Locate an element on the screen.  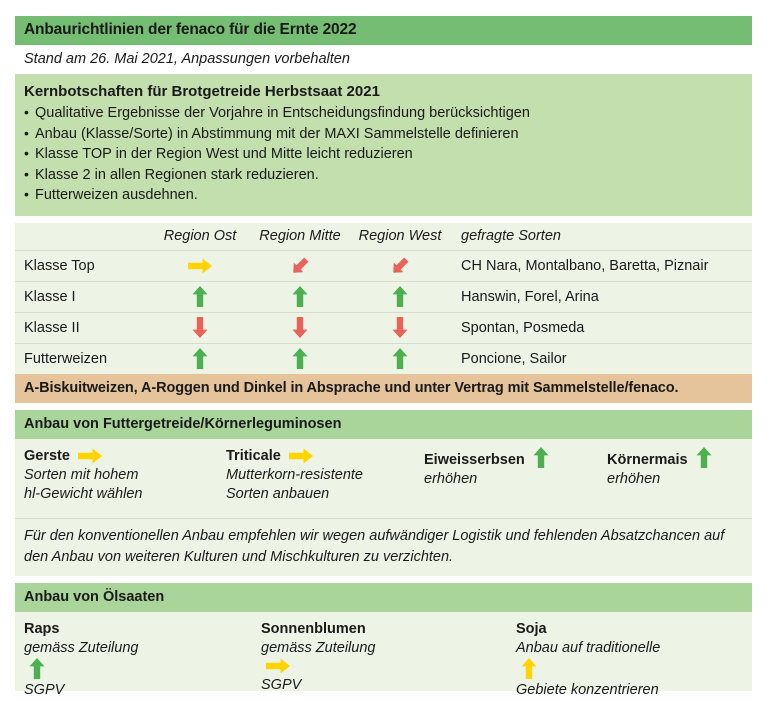
table-row: Klasse I Hanswin, Forel, Arina is located at coordinates (383, 296).